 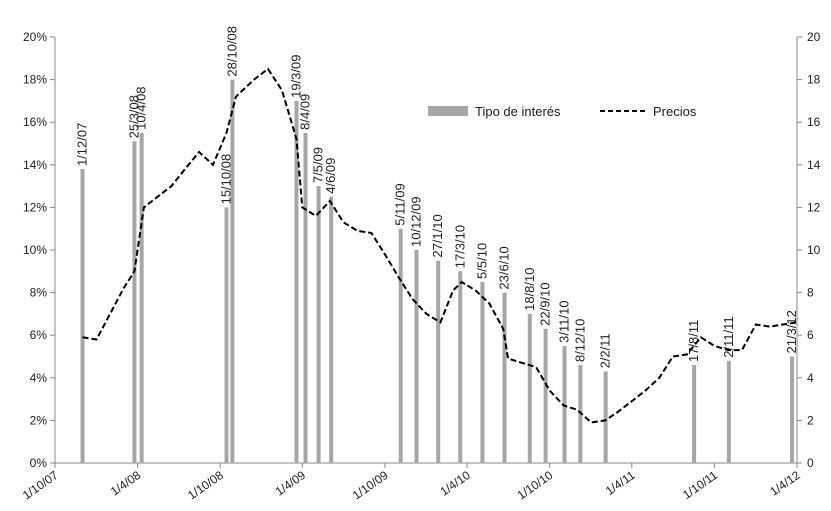 What do you see at coordinates (529, 289) in the screenshot?
I see `bar-label: 18/8/10` at bounding box center [529, 289].